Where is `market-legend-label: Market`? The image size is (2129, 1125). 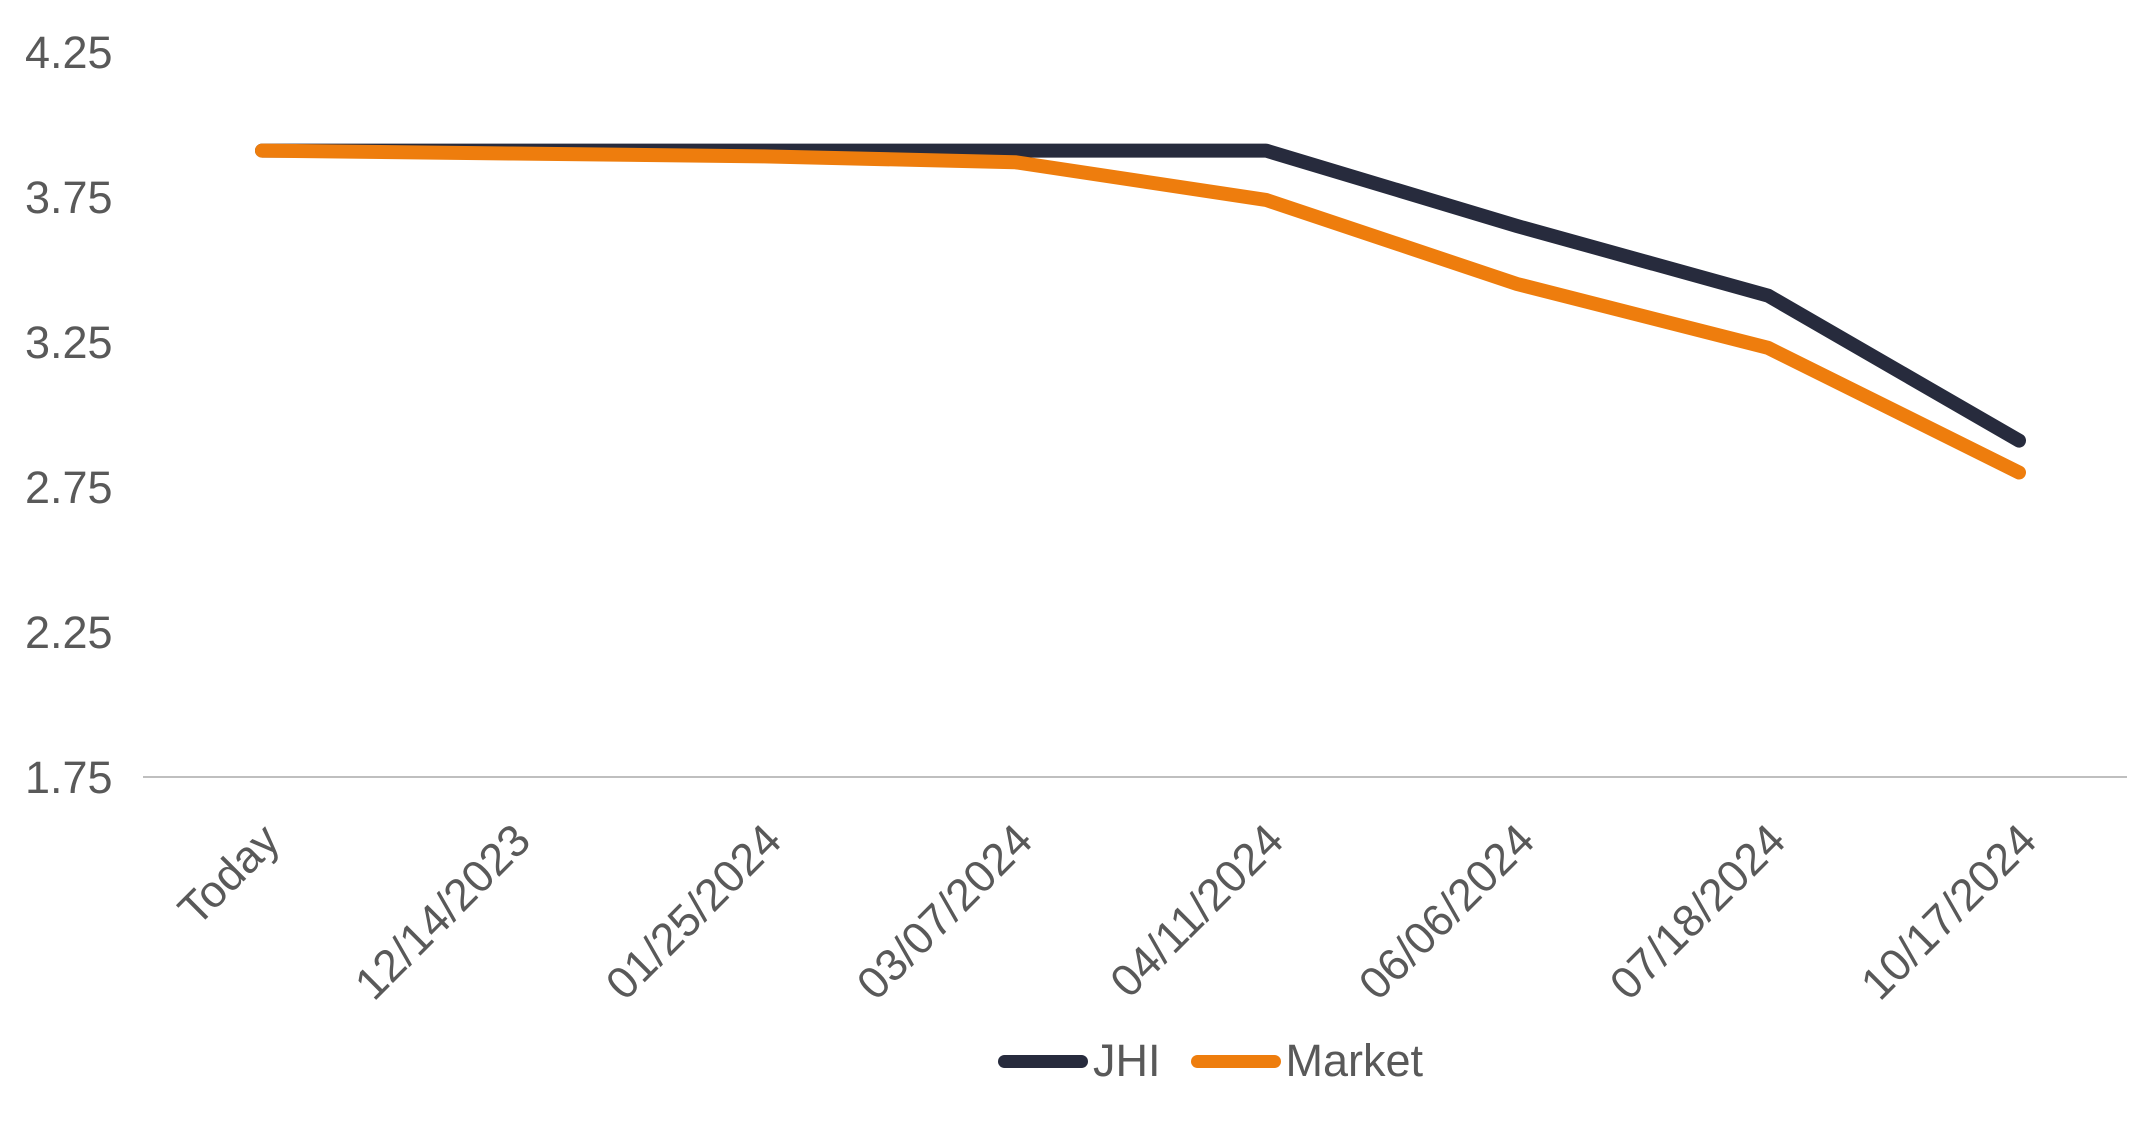 market-legend-label: Market is located at coordinates (1354, 1060).